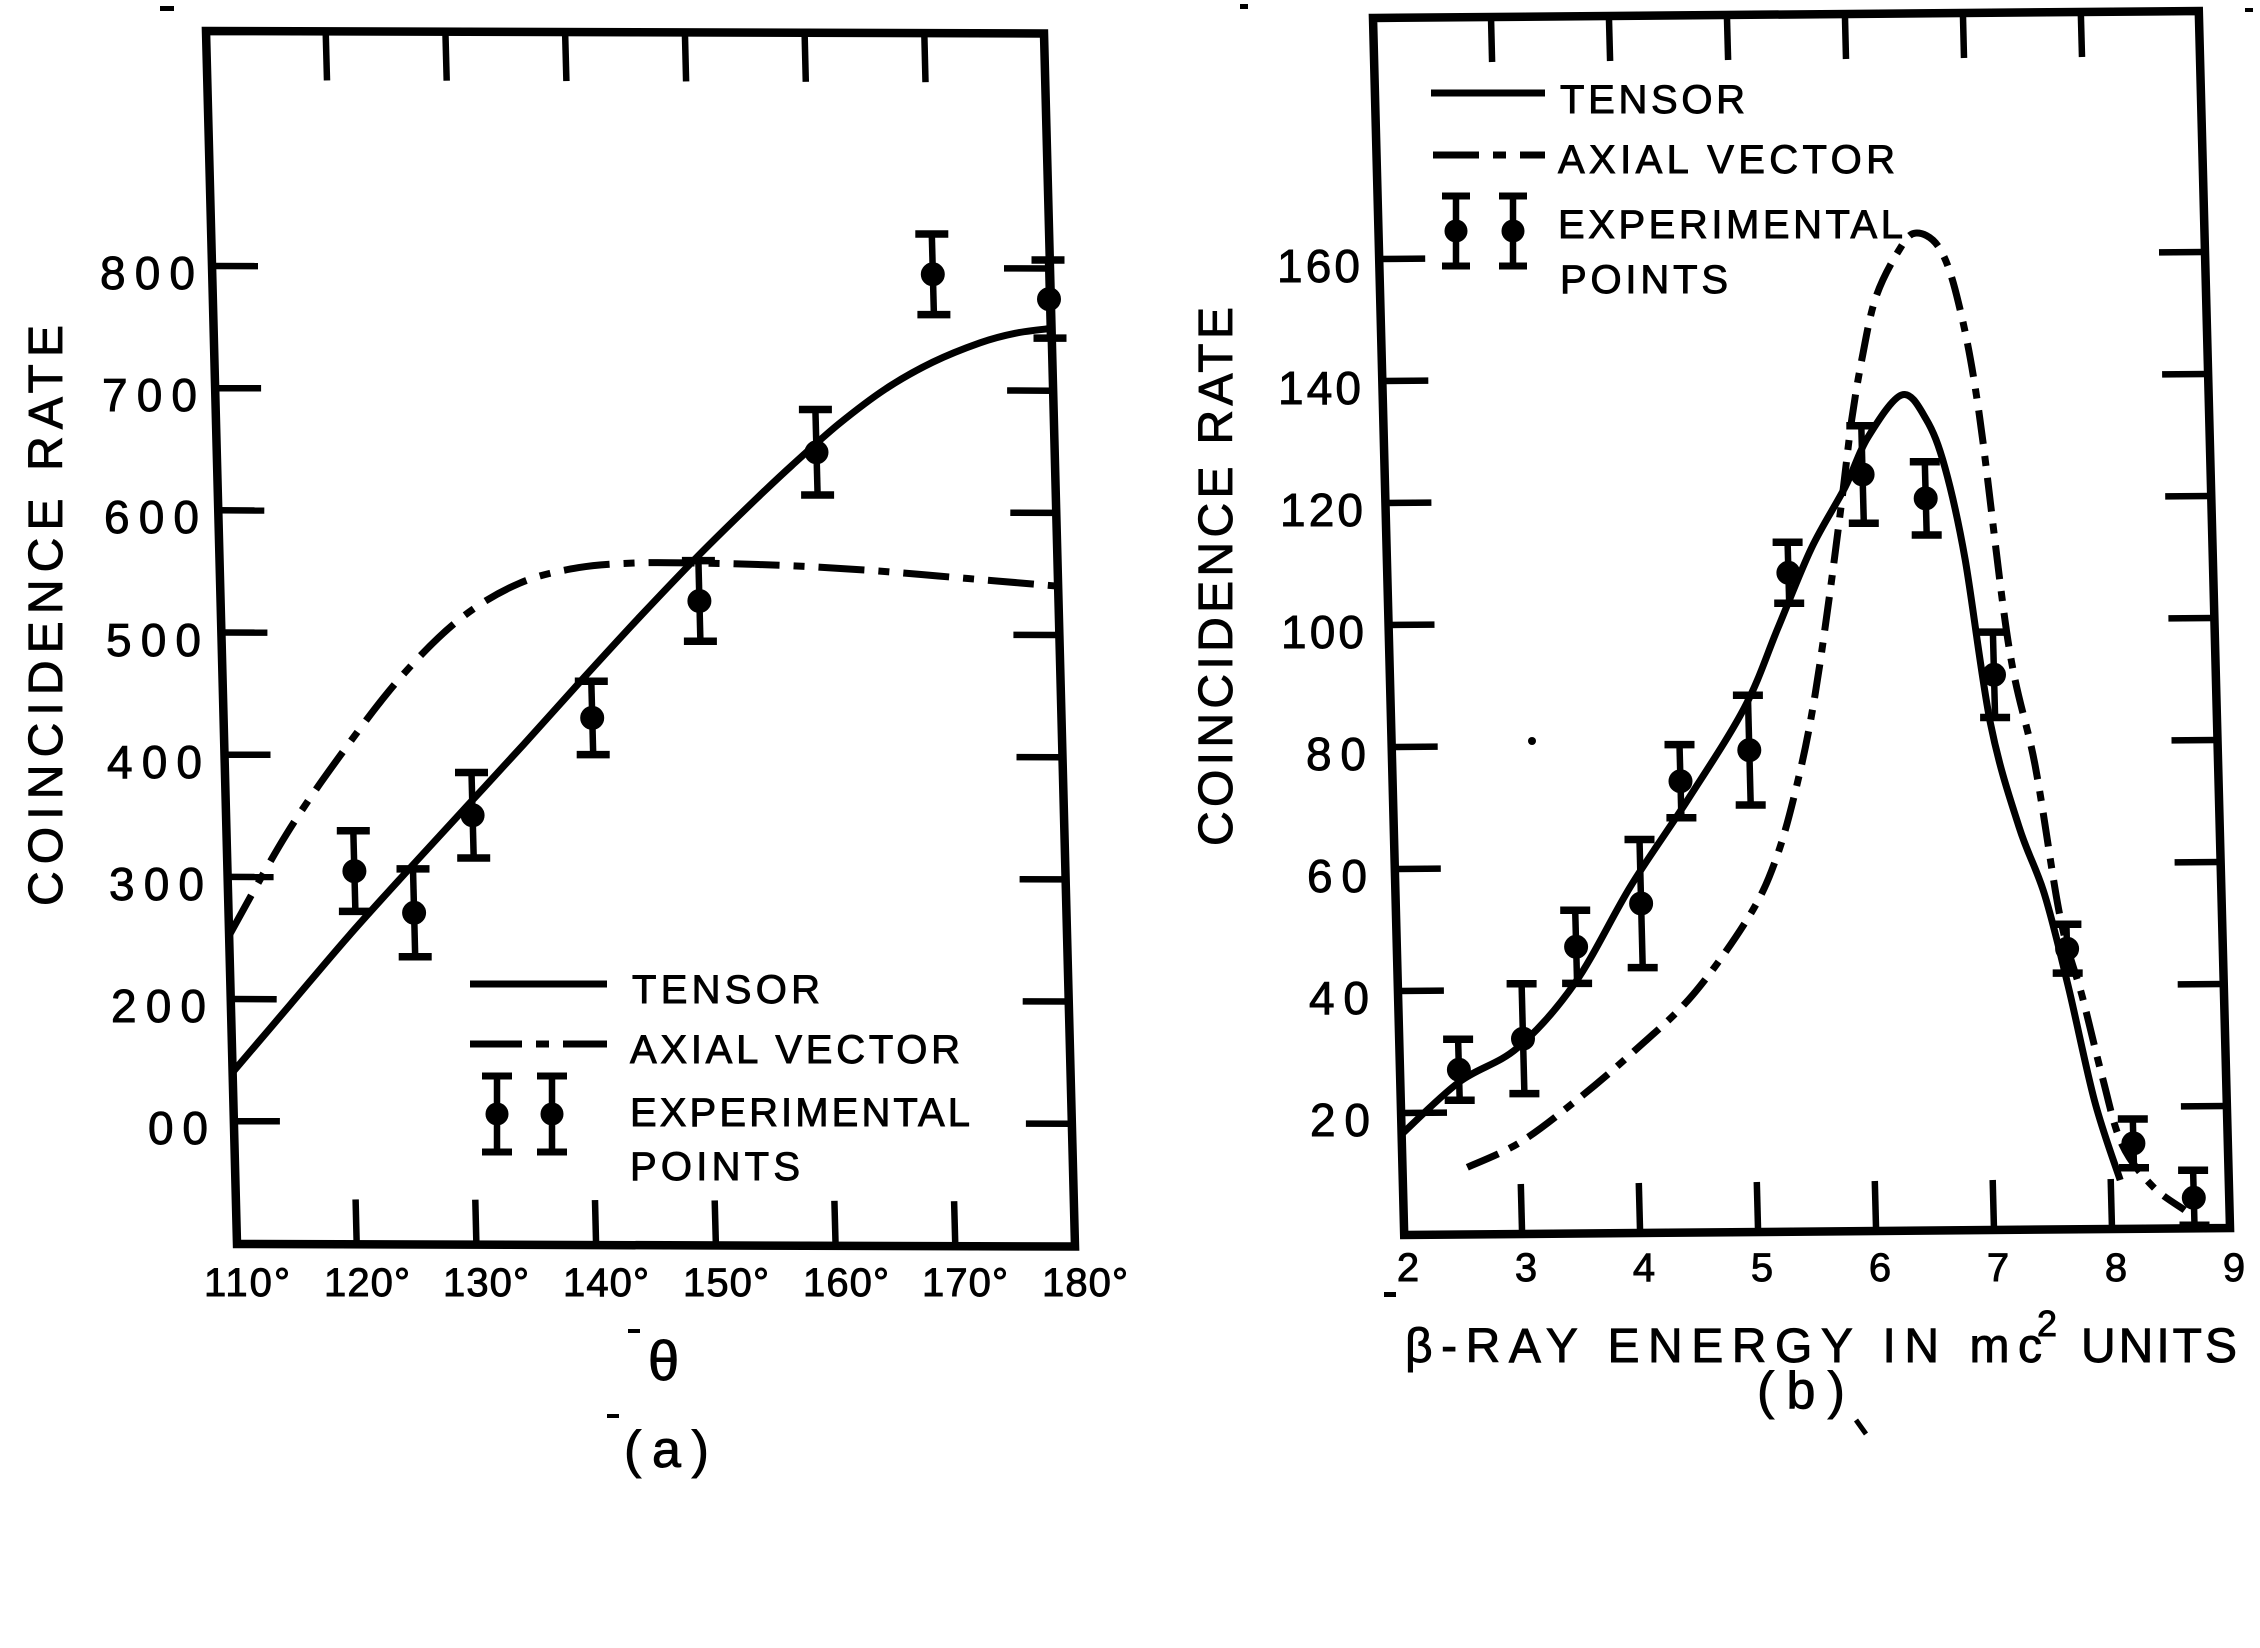 The height and width of the screenshot is (1648, 2260). What do you see at coordinates (1762, 1268) in the screenshot?
I see `svg-text: 5` at bounding box center [1762, 1268].